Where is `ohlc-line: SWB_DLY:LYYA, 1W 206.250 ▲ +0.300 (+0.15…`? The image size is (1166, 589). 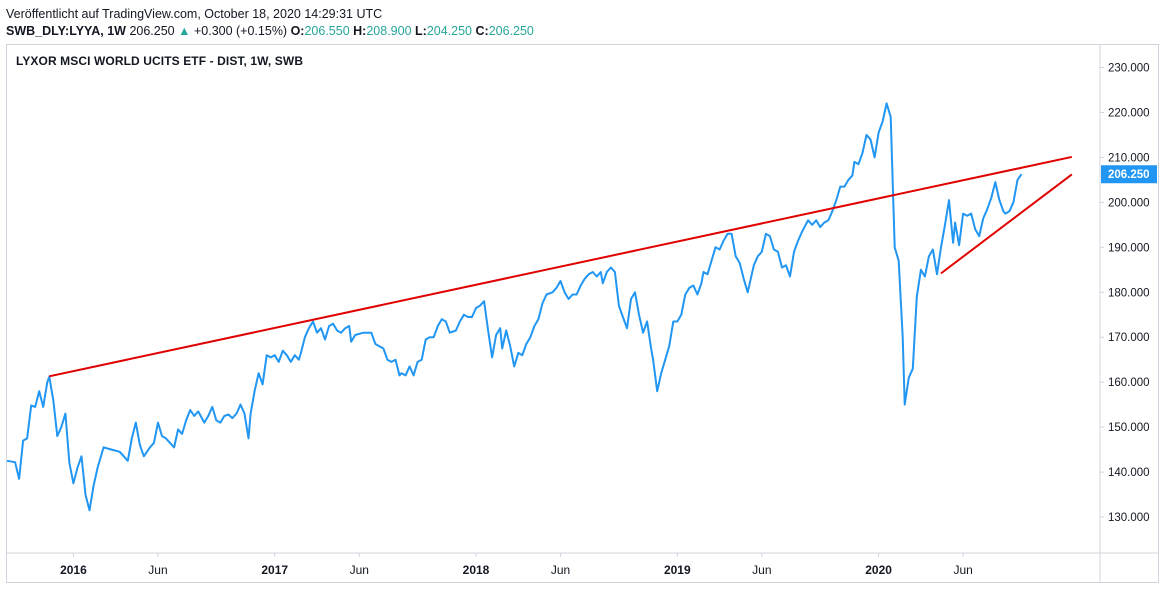
ohlc-line: SWB_DLY:LYYA, 1W 206.250 ▲ +0.300 (+0.15… is located at coordinates (270, 31).